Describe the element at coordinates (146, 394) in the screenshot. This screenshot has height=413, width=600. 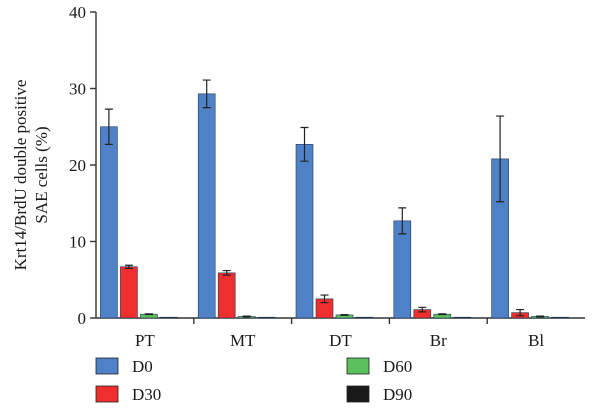
I see `legend-label-d30: D30` at that location.